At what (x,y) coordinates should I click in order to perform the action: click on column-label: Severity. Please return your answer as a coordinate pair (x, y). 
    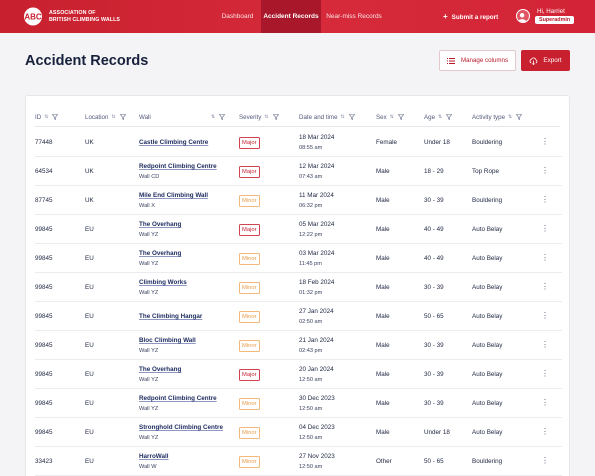
    Looking at the image, I should click on (250, 117).